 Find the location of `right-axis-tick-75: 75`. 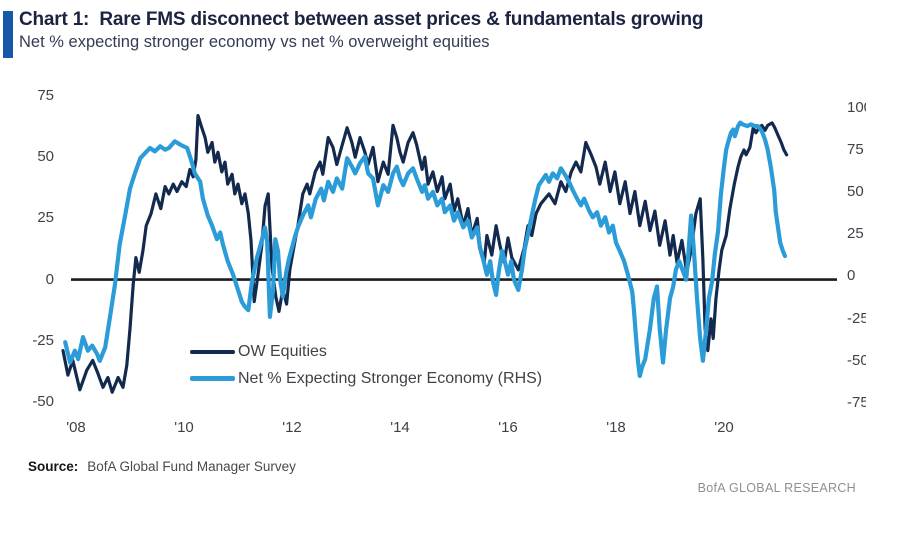

right-axis-tick-75: 75 is located at coordinates (855, 149).